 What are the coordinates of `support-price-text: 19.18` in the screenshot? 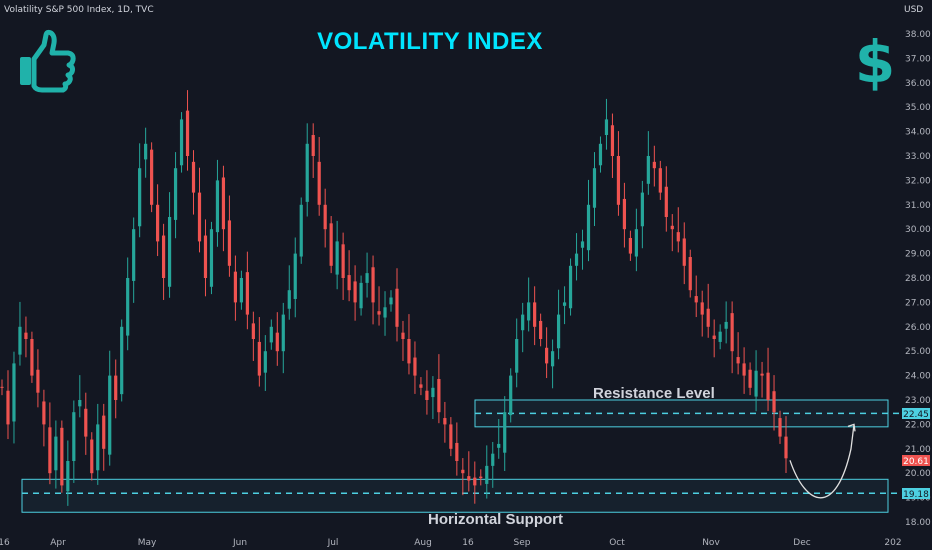 It's located at (916, 495).